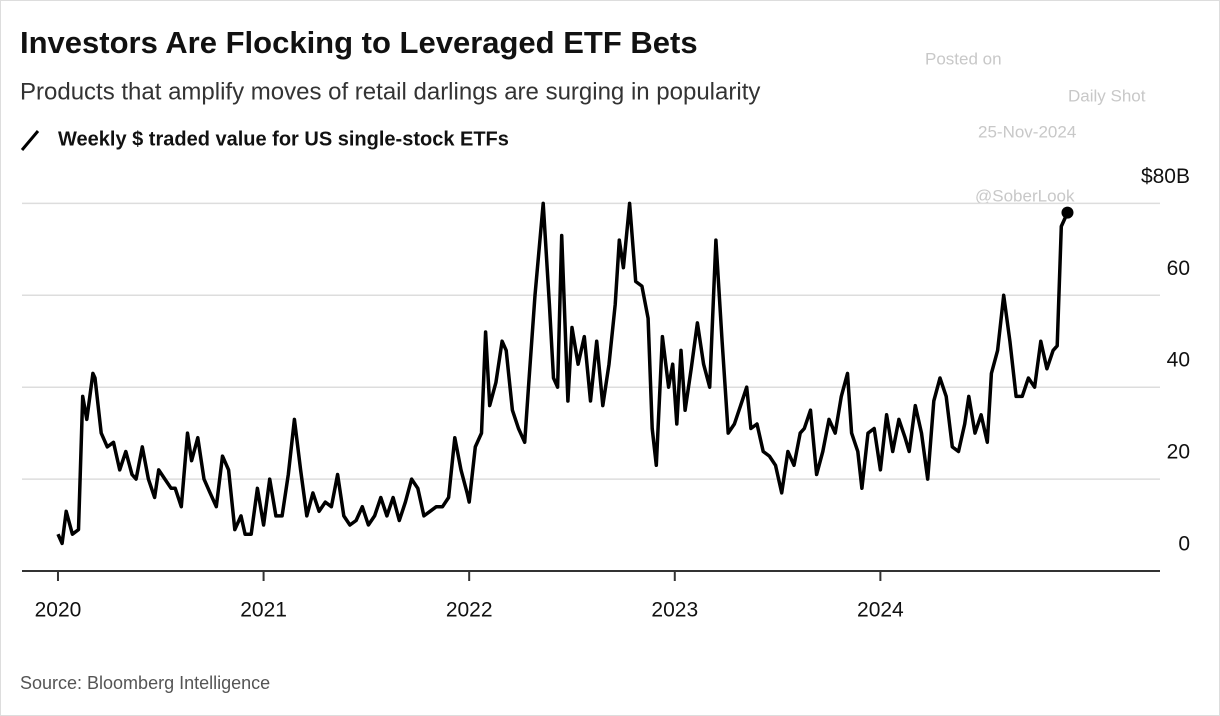 The image size is (1220, 716). What do you see at coordinates (30, 140) in the screenshot?
I see `legend-swatch` at bounding box center [30, 140].